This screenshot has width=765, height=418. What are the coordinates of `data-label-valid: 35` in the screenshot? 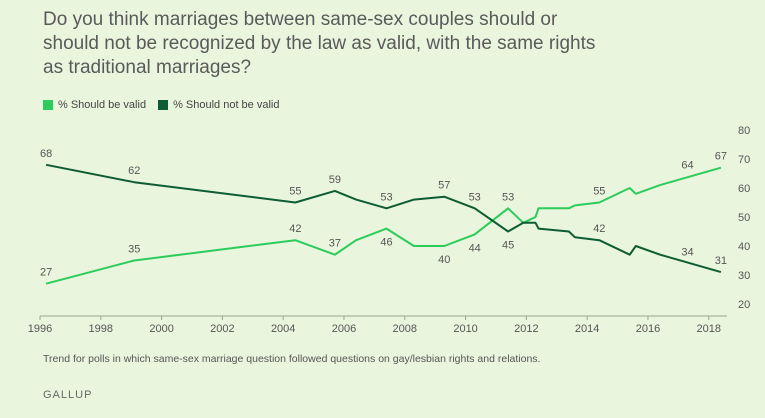 It's located at (134, 250).